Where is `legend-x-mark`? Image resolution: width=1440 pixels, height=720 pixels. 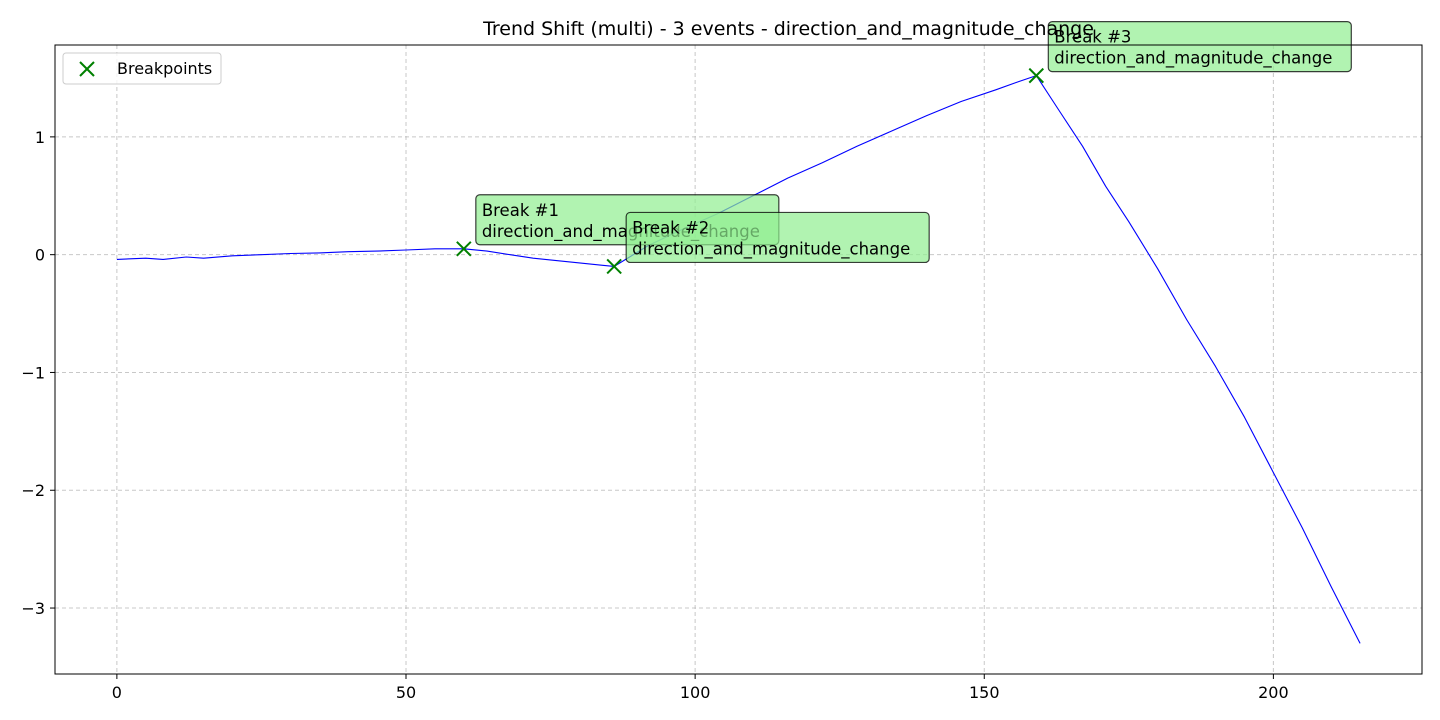
legend-x-mark is located at coordinates (87, 69).